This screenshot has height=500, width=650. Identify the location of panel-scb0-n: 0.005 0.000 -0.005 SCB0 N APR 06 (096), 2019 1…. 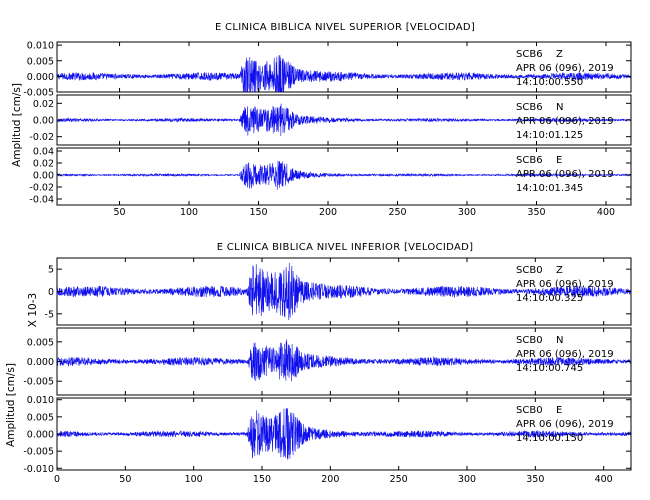
(327, 361).